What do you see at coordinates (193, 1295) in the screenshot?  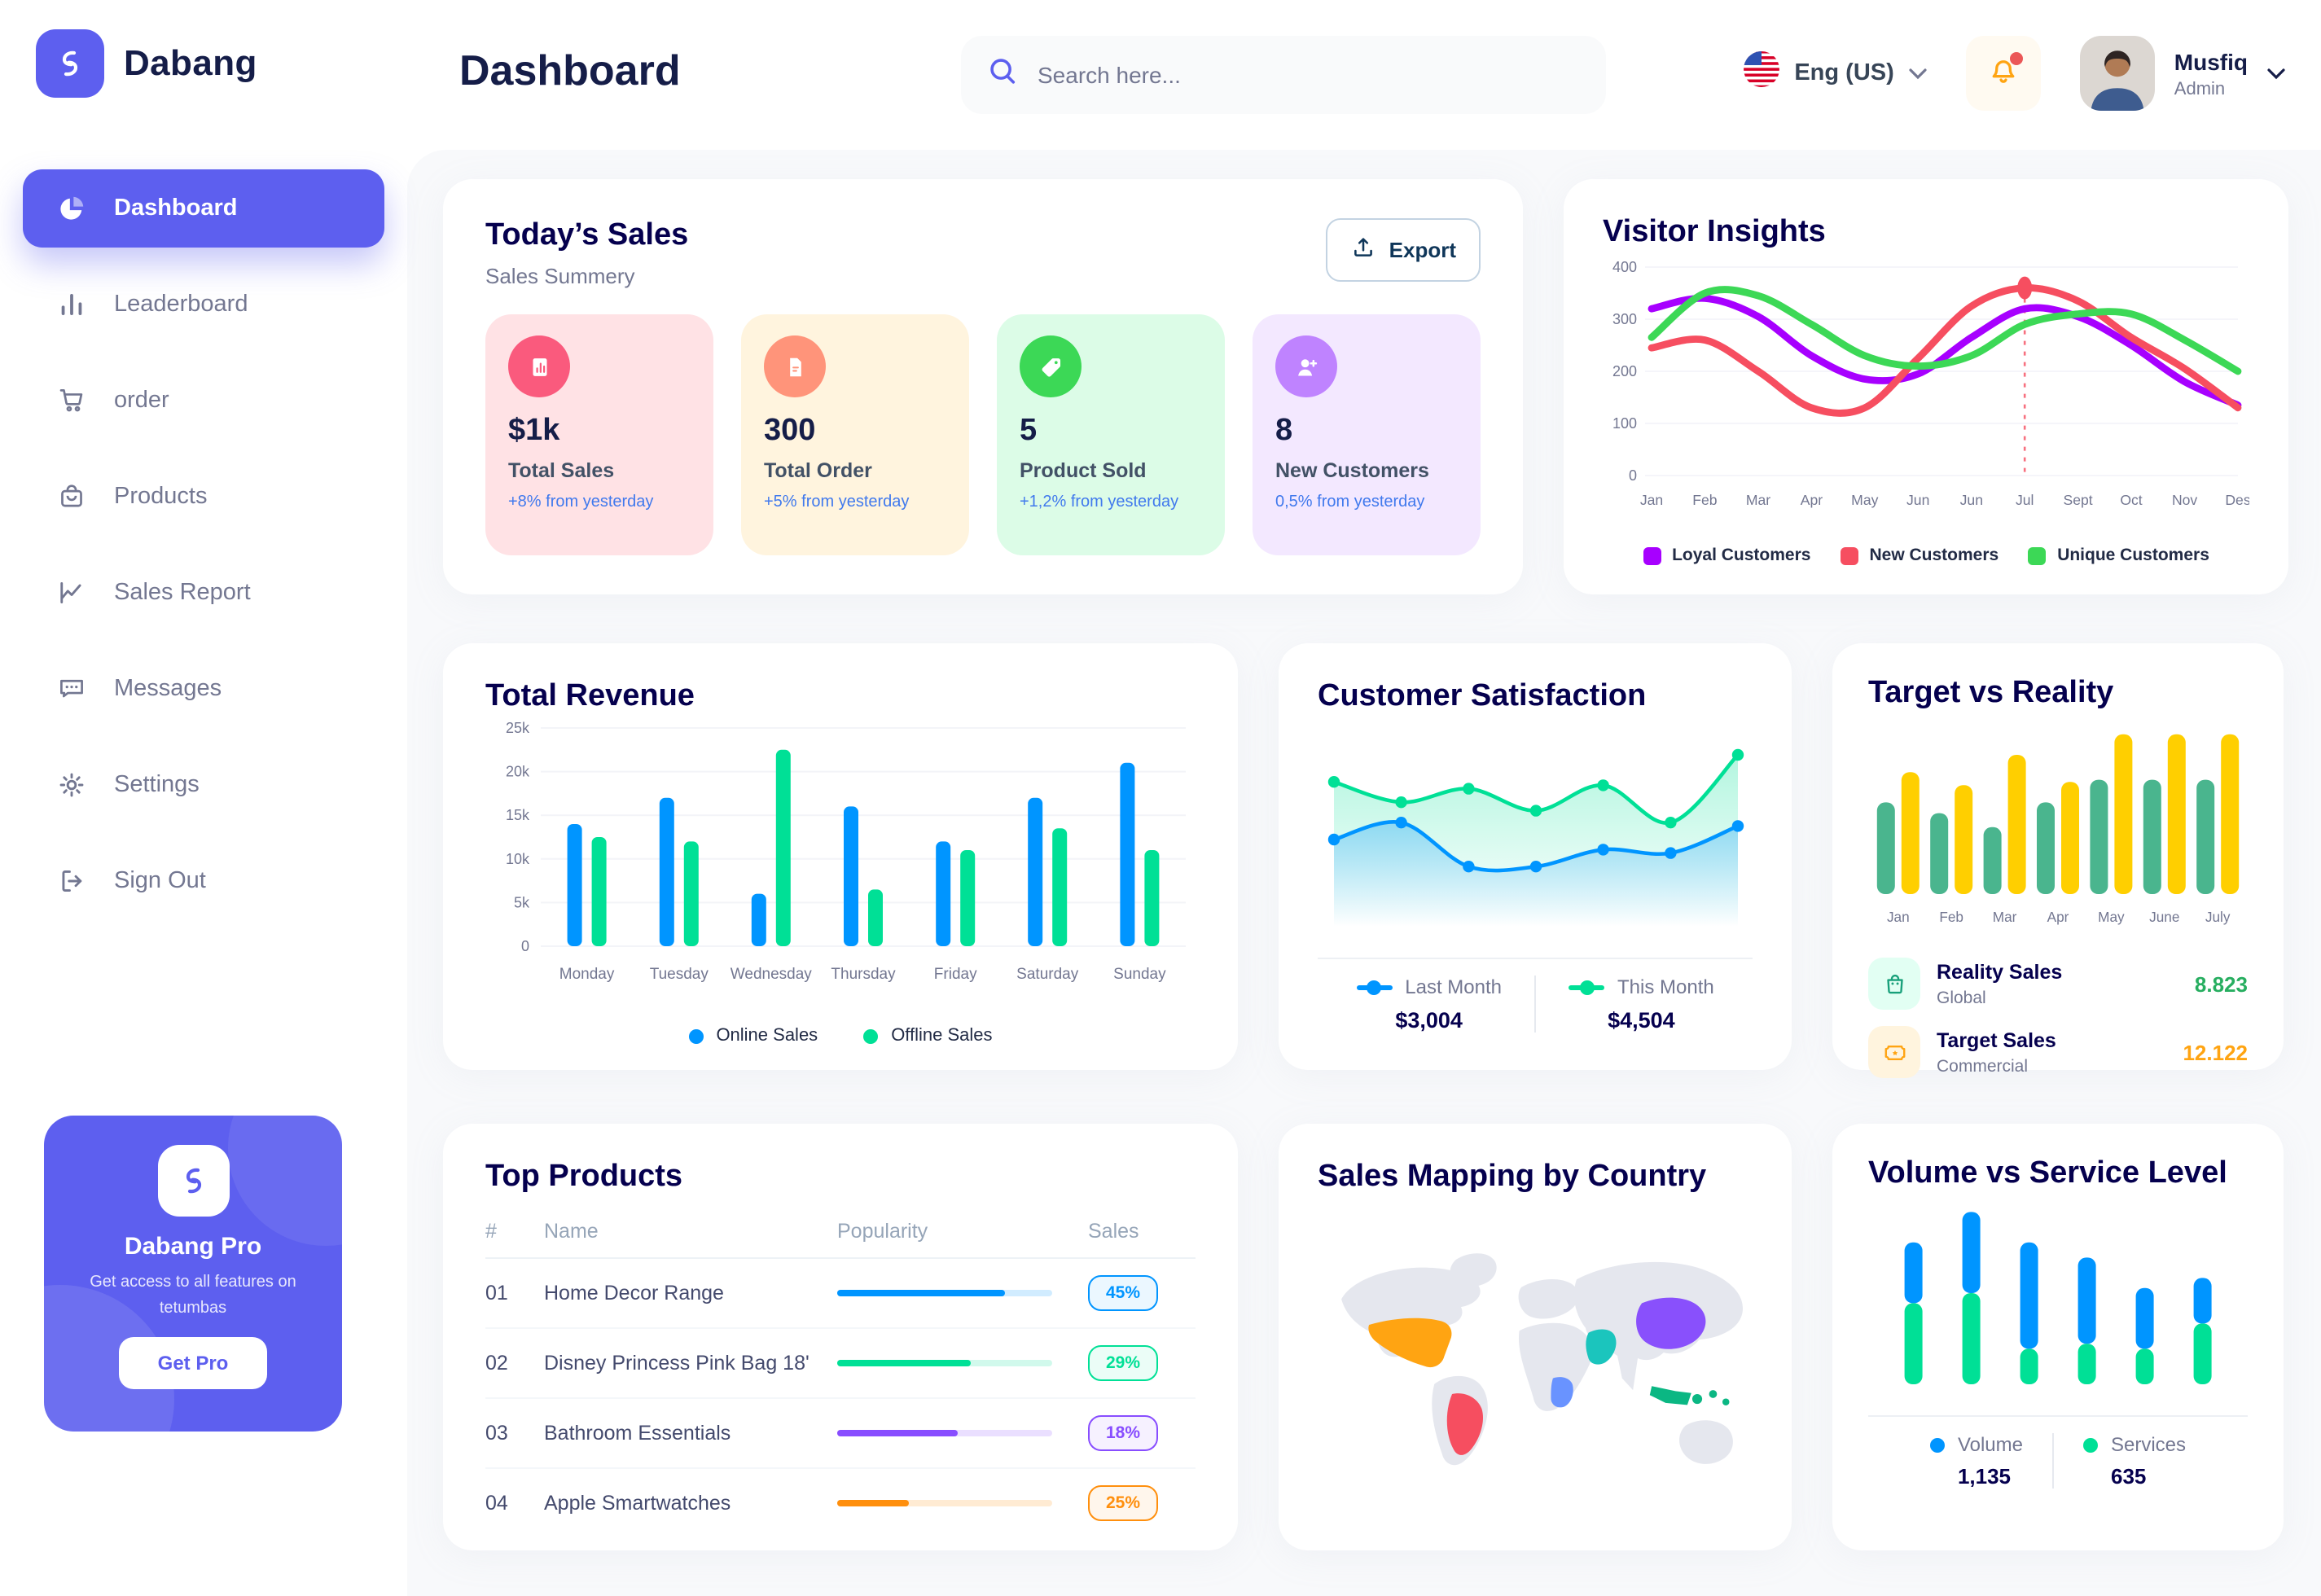 I see `pro-subtitle: Get access to all features on tetumbas` at bounding box center [193, 1295].